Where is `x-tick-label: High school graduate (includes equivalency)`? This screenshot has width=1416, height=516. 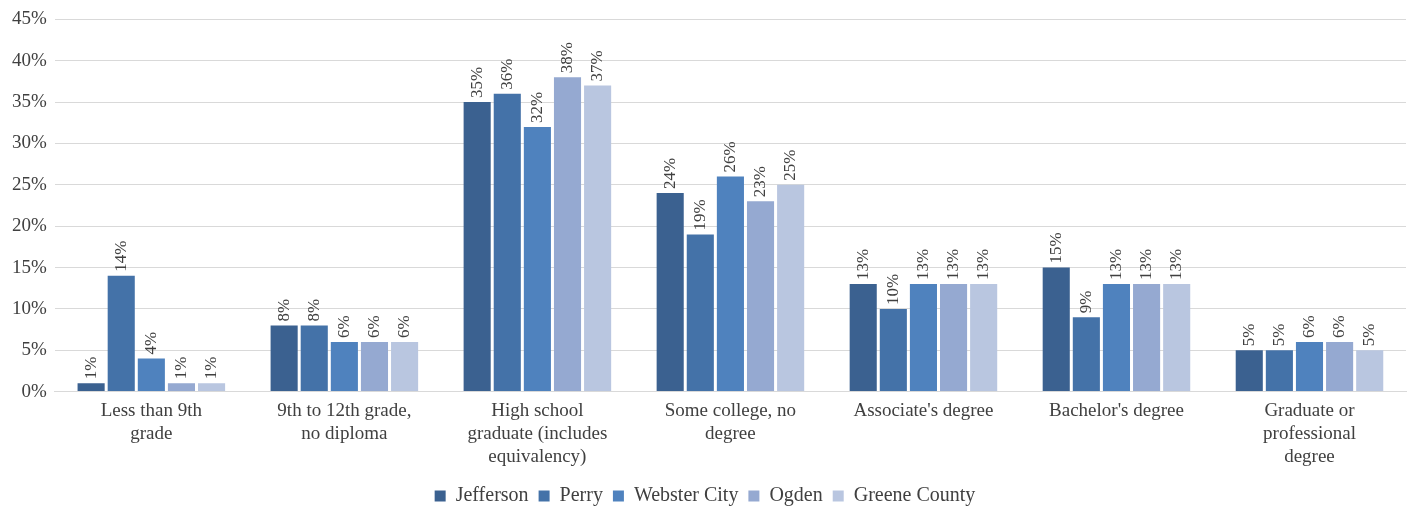 x-tick-label: High school graduate (includes equivalency) is located at coordinates (537, 432).